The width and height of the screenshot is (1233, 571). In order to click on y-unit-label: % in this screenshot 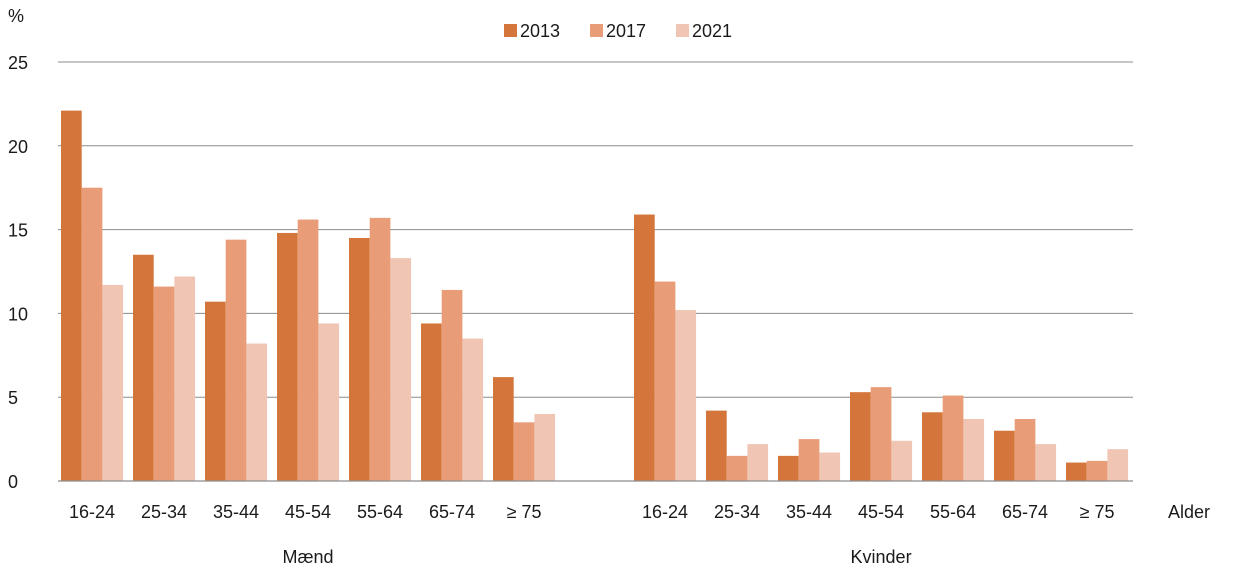, I will do `click(16, 16)`.